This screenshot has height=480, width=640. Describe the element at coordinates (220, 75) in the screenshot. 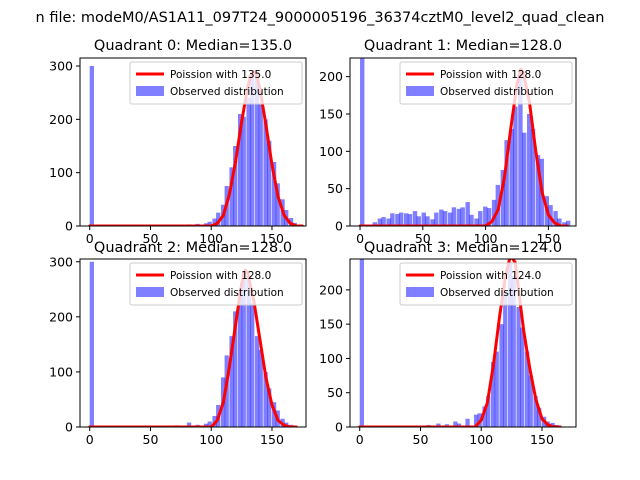

I see `legend-label-poisson: Poission with 135.0` at that location.